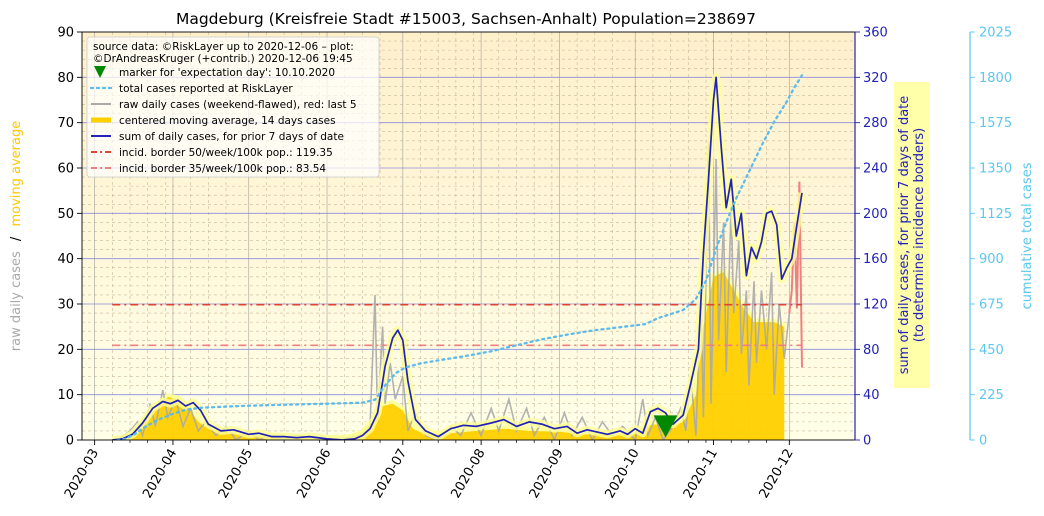 The width and height of the screenshot is (1044, 516). I want to click on right2-axis-tick-label: 0, so click(983, 441).